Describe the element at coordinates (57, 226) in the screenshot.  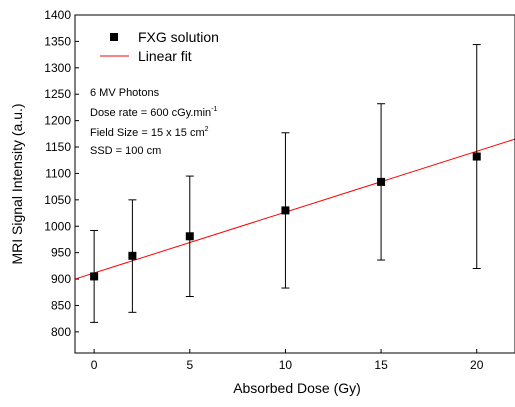
I see `y-tick-label: 1000` at that location.